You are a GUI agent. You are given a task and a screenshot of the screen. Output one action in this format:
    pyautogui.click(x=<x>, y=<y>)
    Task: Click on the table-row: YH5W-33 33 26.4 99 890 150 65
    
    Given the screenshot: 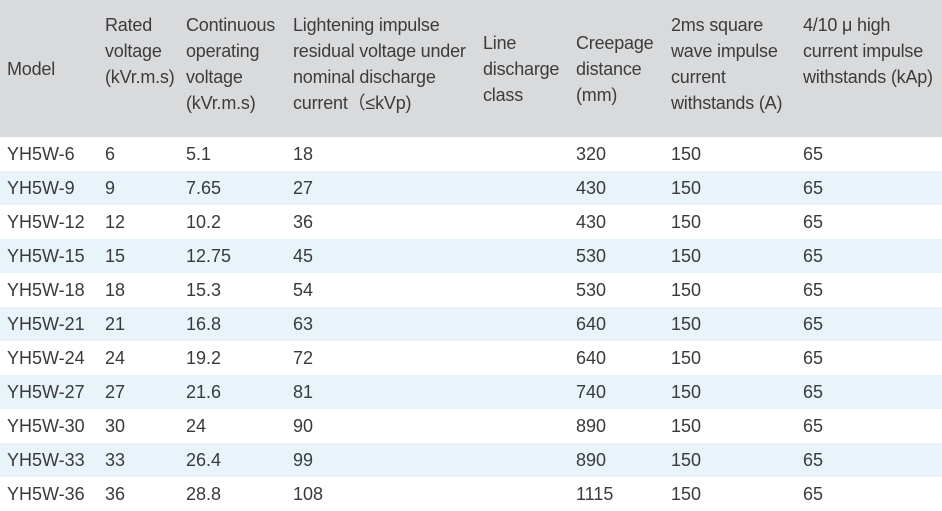 What is the action you would take?
    pyautogui.click(x=471, y=460)
    